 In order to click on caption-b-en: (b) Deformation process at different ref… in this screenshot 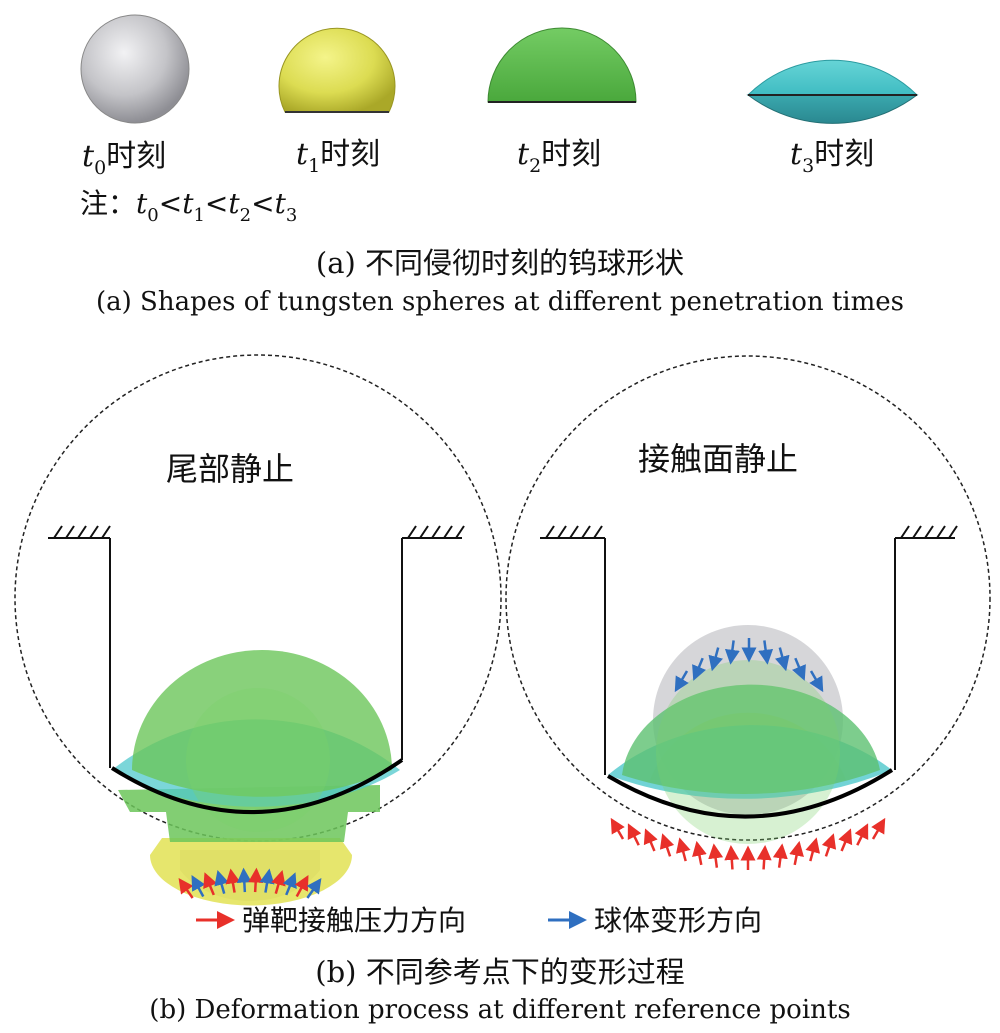, I will do `click(499, 1010)`.